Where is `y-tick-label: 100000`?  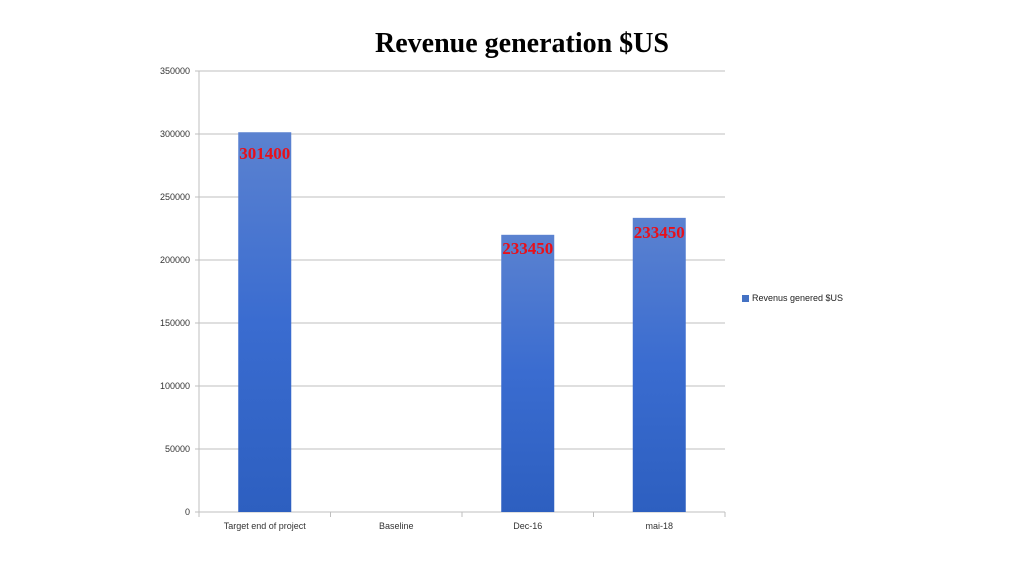
y-tick-label: 100000 is located at coordinates (175, 386).